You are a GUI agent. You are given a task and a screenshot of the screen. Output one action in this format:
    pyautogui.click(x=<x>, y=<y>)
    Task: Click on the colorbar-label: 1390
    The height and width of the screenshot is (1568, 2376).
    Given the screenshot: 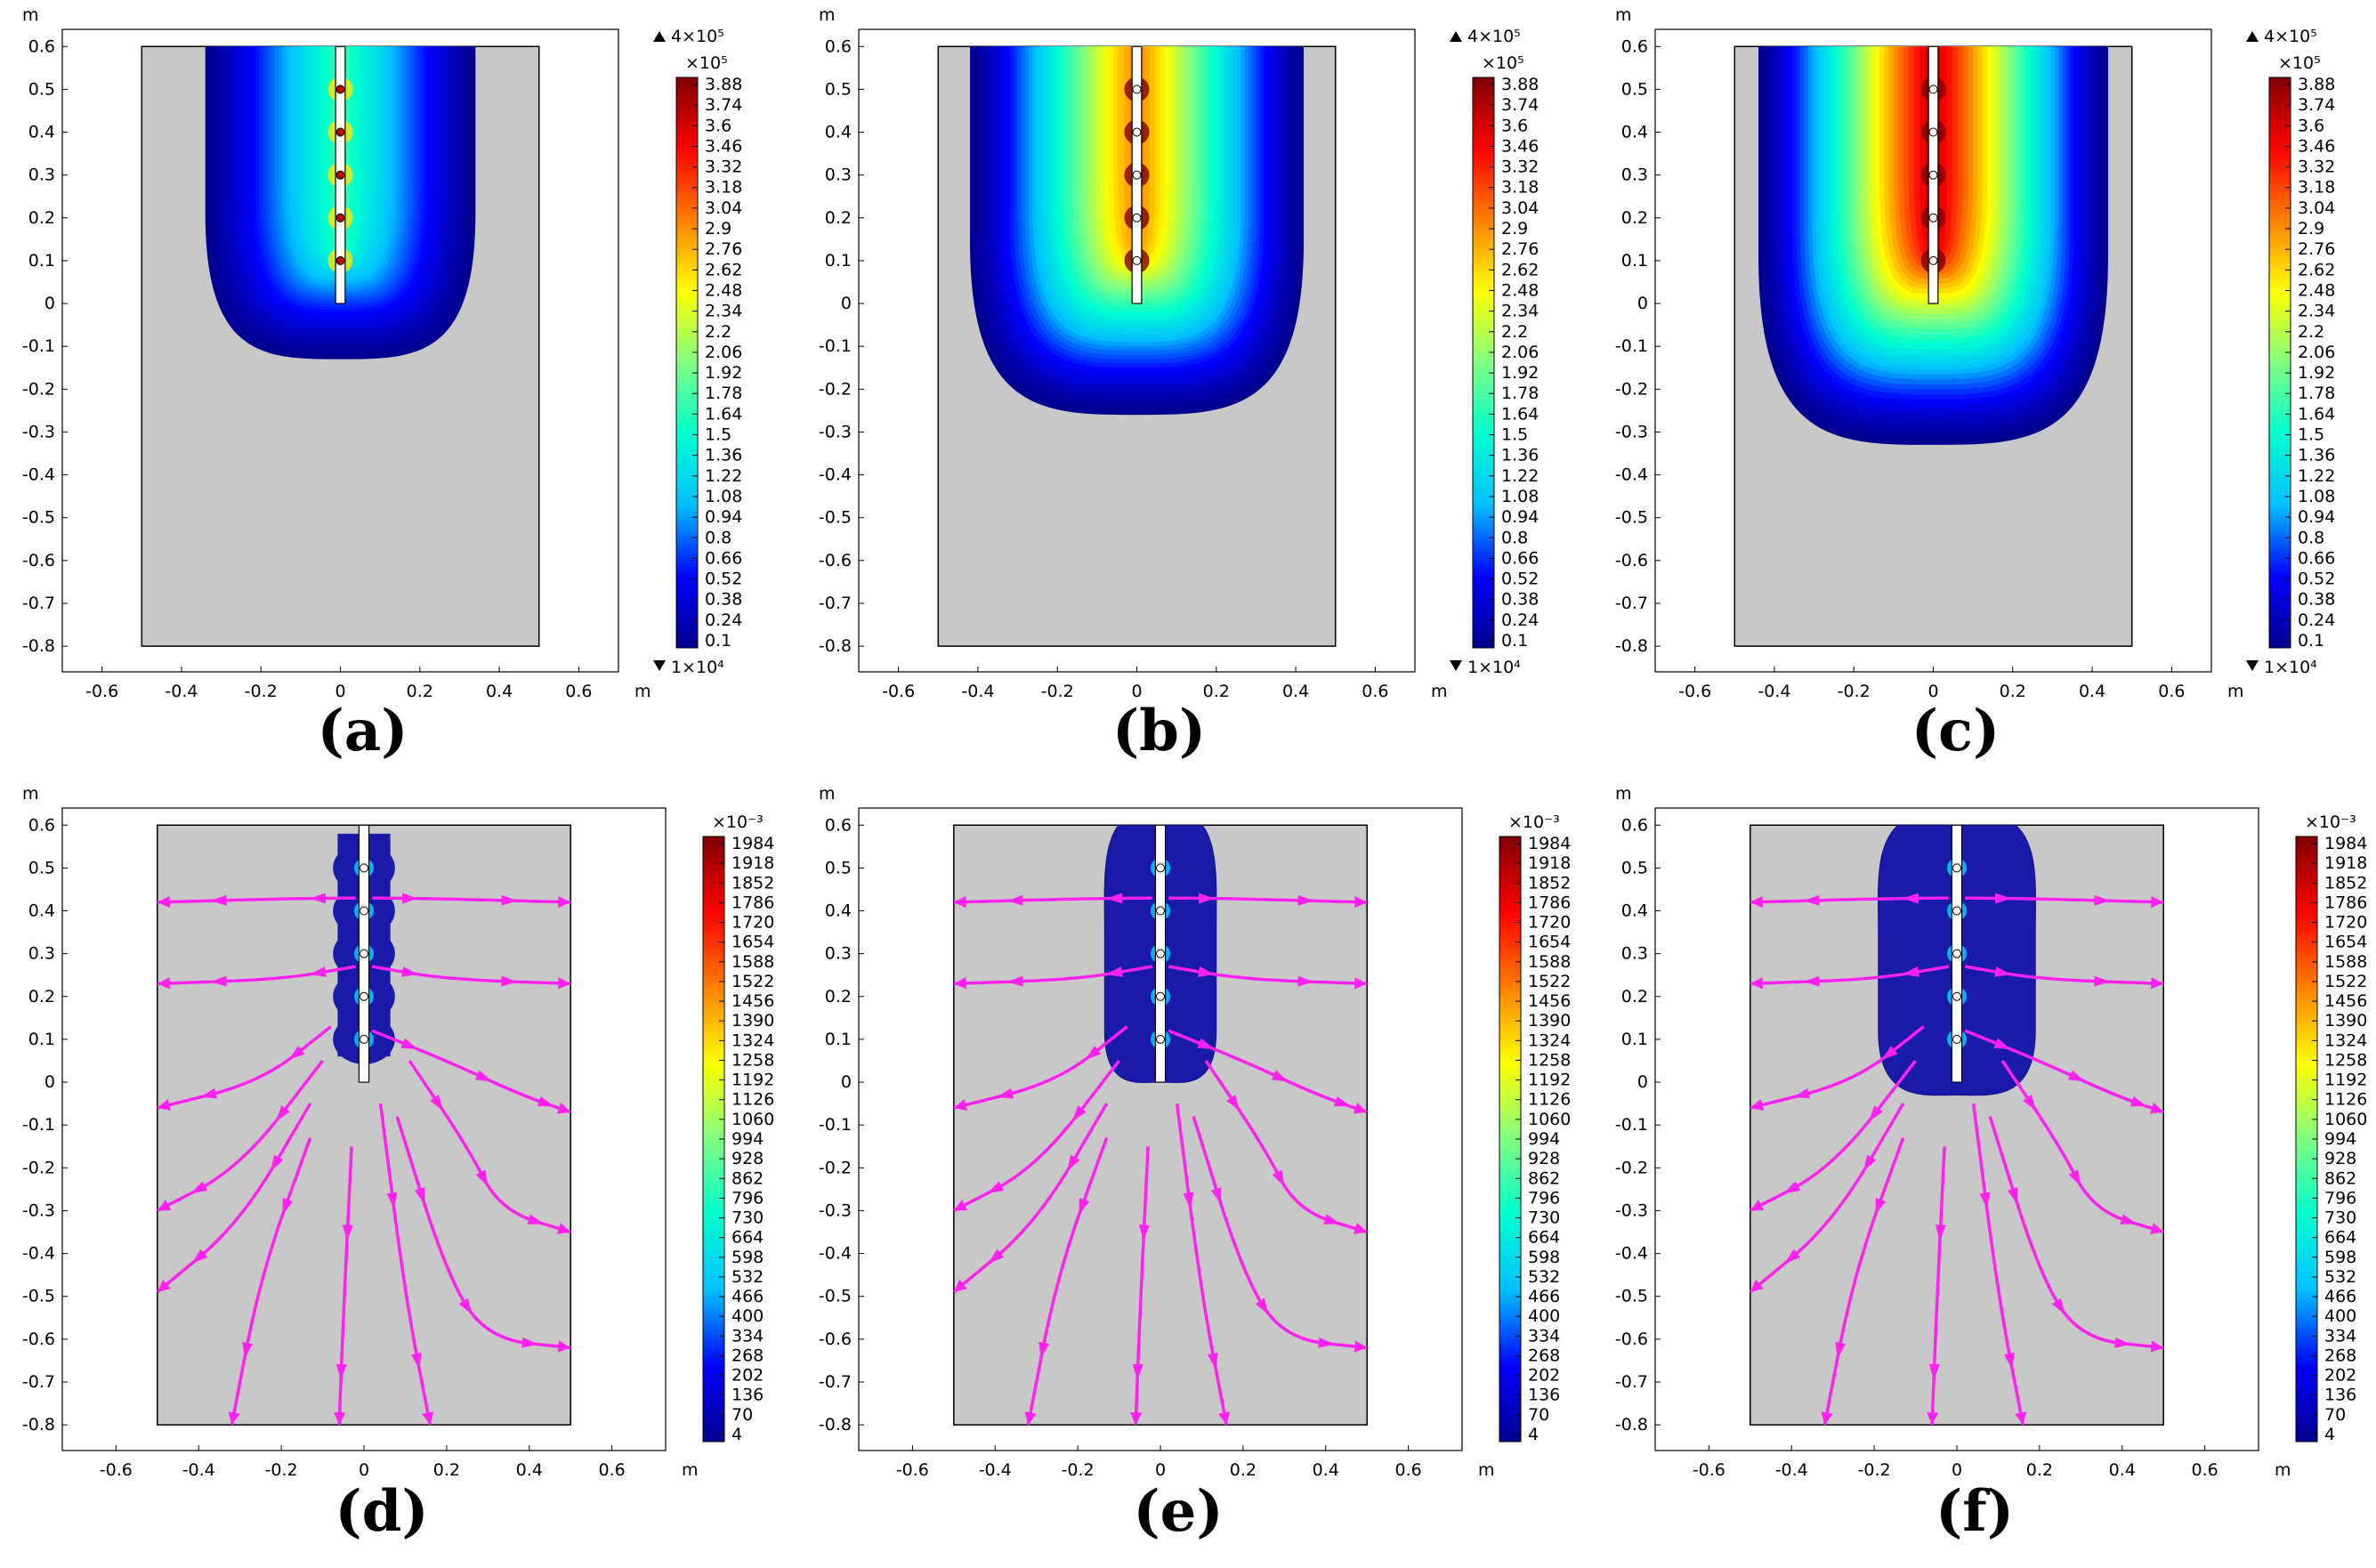 What is the action you would take?
    pyautogui.click(x=2345, y=1021)
    